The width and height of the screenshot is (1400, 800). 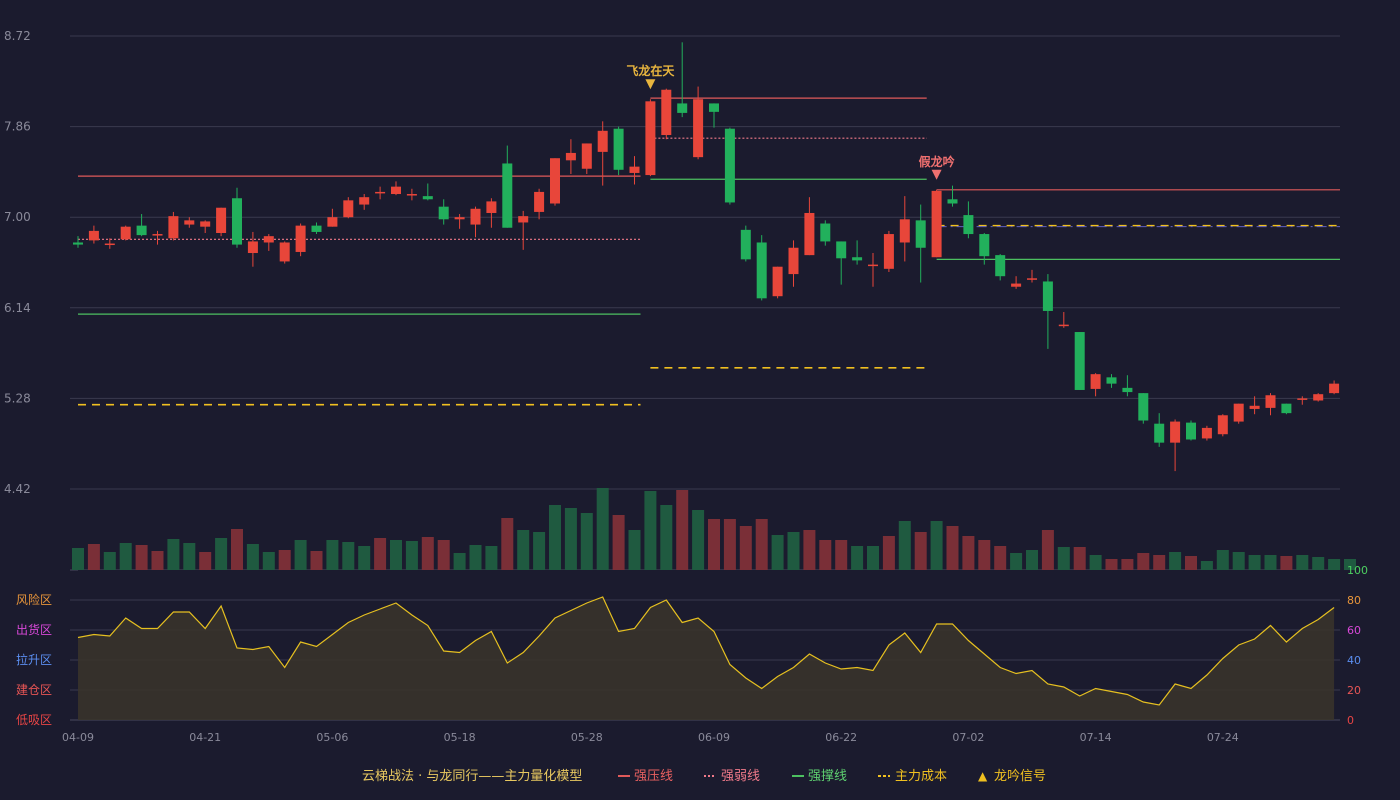 What do you see at coordinates (1354, 660) in the screenshot?
I see `indicator-tick-label: 40` at bounding box center [1354, 660].